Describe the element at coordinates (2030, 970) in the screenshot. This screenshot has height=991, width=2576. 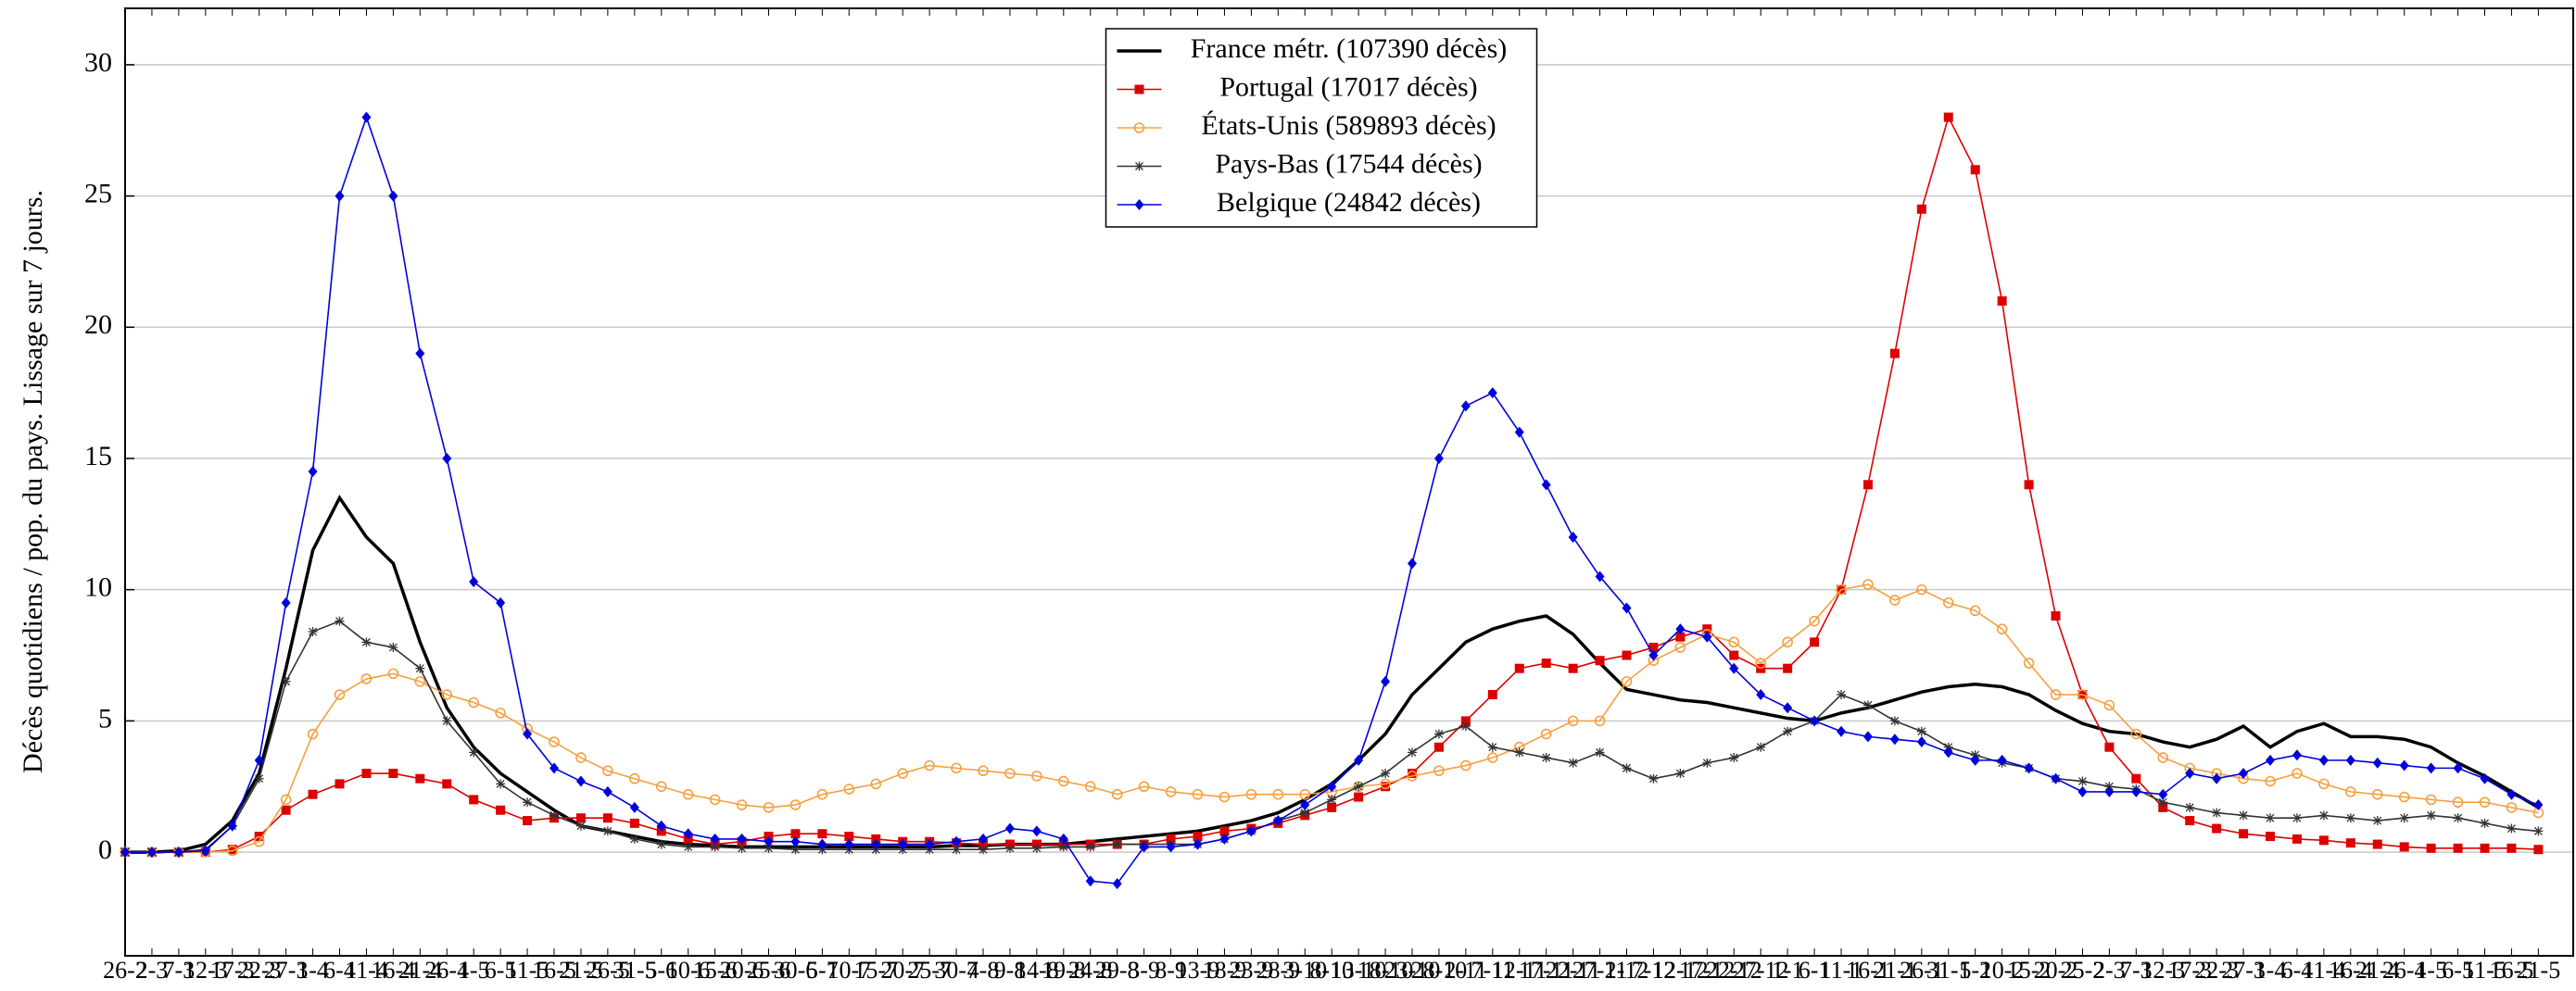
I see `x-tick-label: 15-2` at that location.